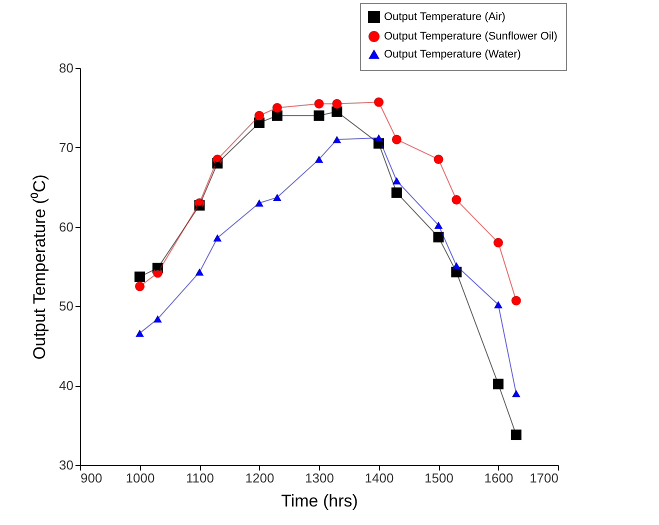 This screenshot has height=525, width=659. What do you see at coordinates (66, 226) in the screenshot?
I see `y-tick-label: 60` at bounding box center [66, 226].